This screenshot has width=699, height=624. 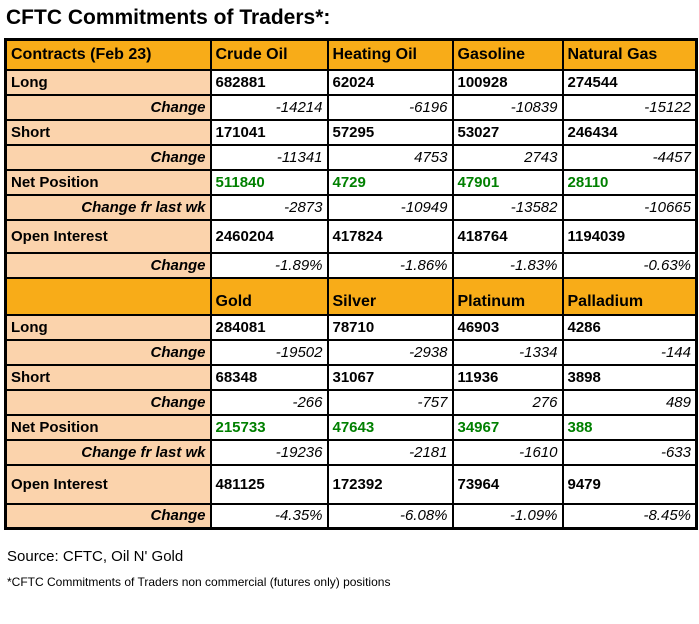 I want to click on value-cell: 2460204, so click(x=269, y=236).